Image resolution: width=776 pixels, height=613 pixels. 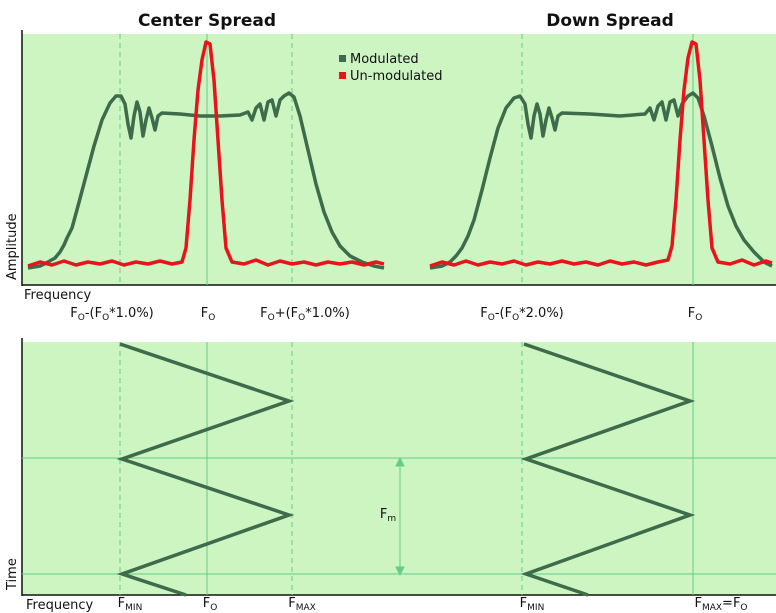 What do you see at coordinates (130, 604) in the screenshot?
I see `tick-bottom-left-fmin: FMIN` at bounding box center [130, 604].